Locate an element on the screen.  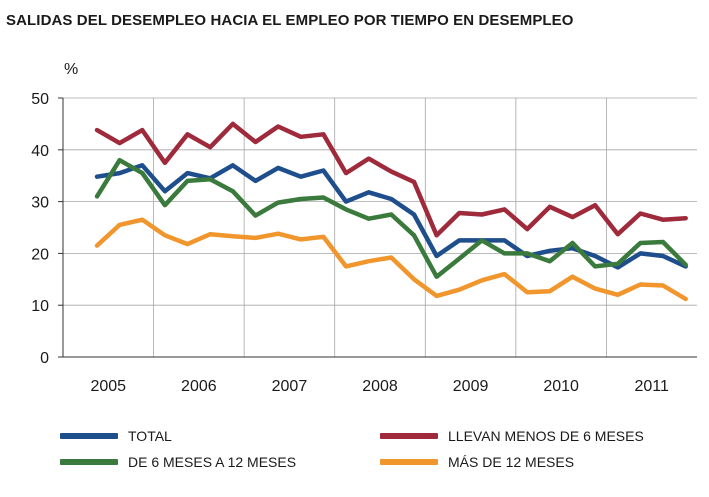
legend-item-total: TOTAL is located at coordinates (116, 436).